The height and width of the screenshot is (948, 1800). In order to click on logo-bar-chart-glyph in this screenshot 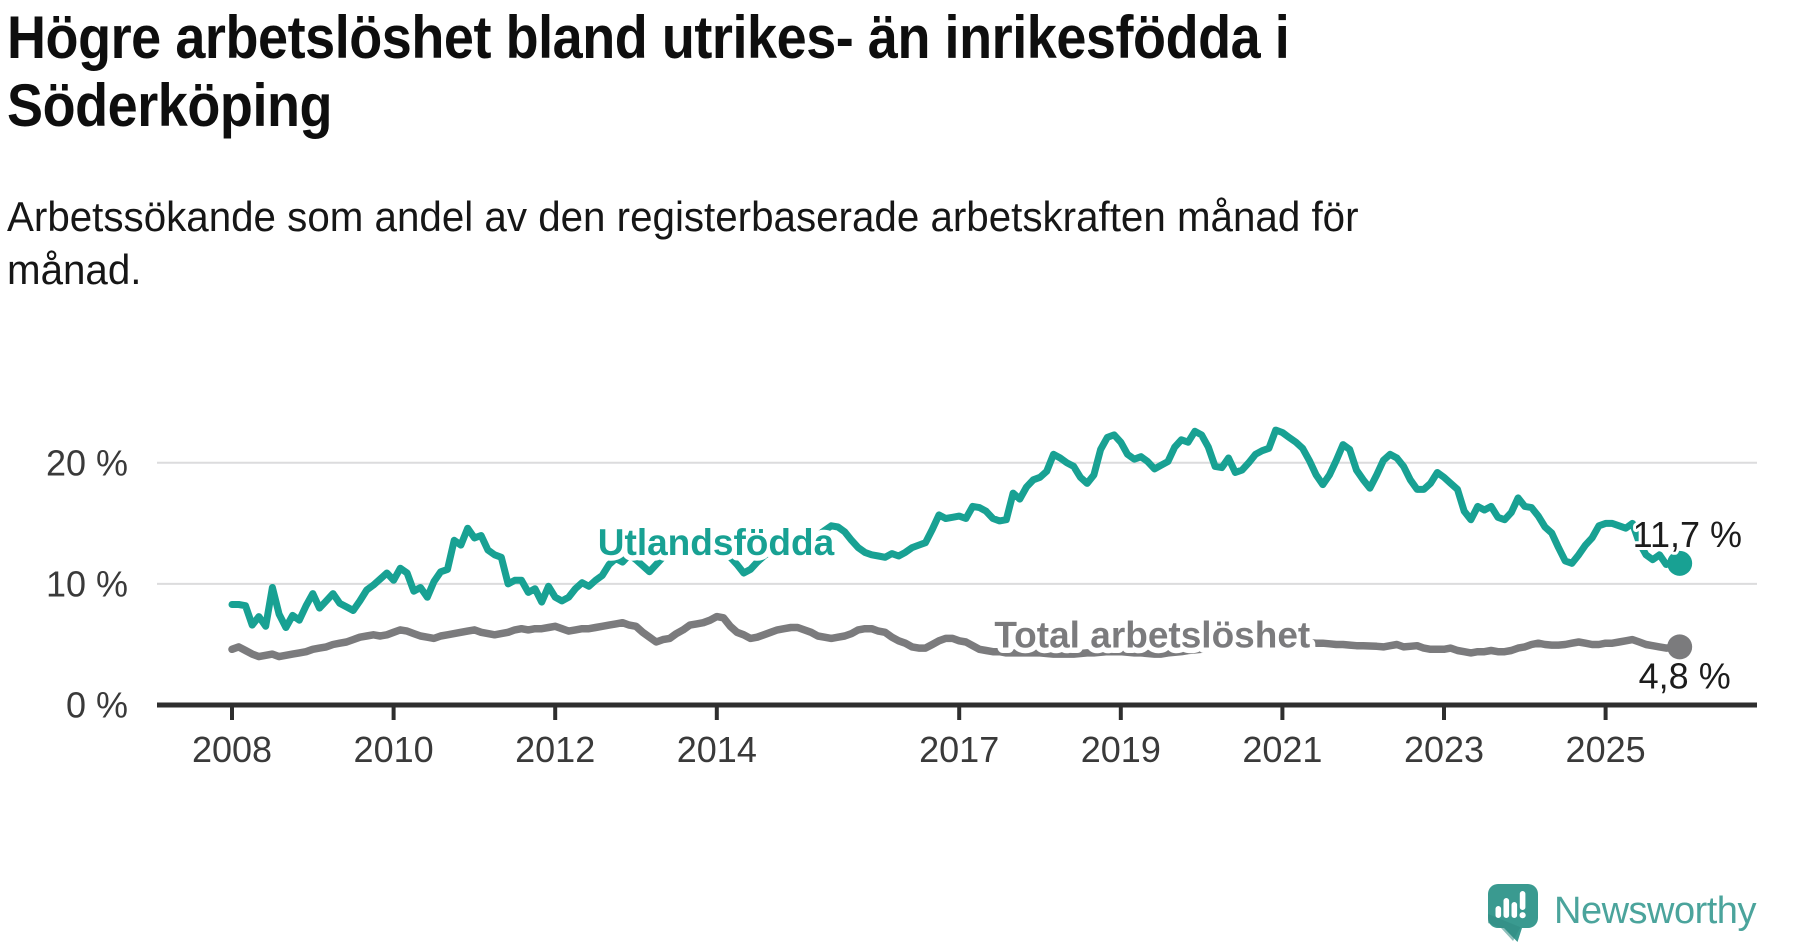, I will do `click(1506, 908)`.